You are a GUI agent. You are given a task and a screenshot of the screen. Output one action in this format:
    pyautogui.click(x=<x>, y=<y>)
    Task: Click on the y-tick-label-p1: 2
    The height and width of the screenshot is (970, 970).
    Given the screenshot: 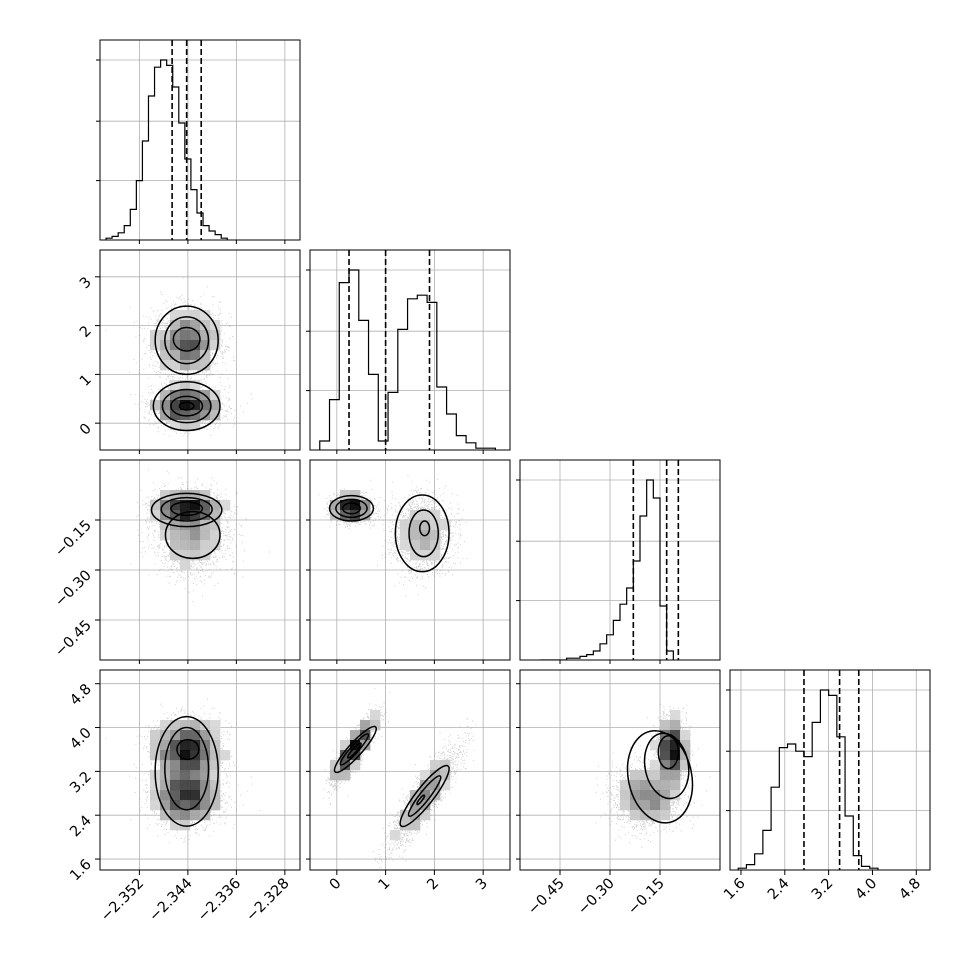 What is the action you would take?
    pyautogui.click(x=86, y=332)
    